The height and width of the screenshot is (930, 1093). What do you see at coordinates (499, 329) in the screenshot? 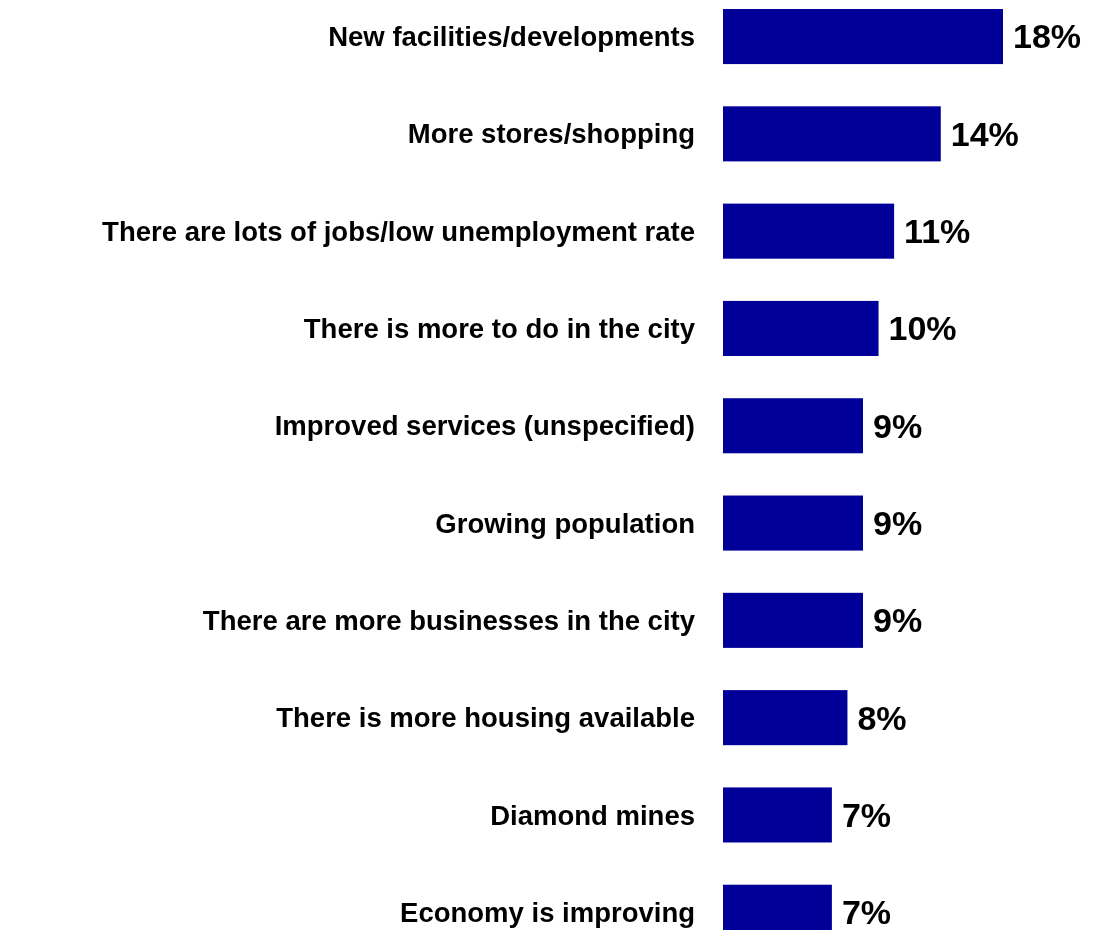
I see `y-tick-label: There is more to do in the city` at bounding box center [499, 329].